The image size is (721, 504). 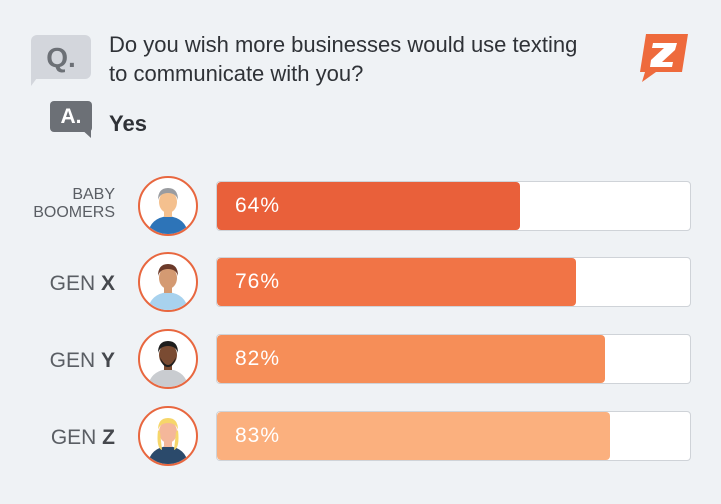 What do you see at coordinates (93, 194) in the screenshot?
I see `category-label-line: BABY` at bounding box center [93, 194].